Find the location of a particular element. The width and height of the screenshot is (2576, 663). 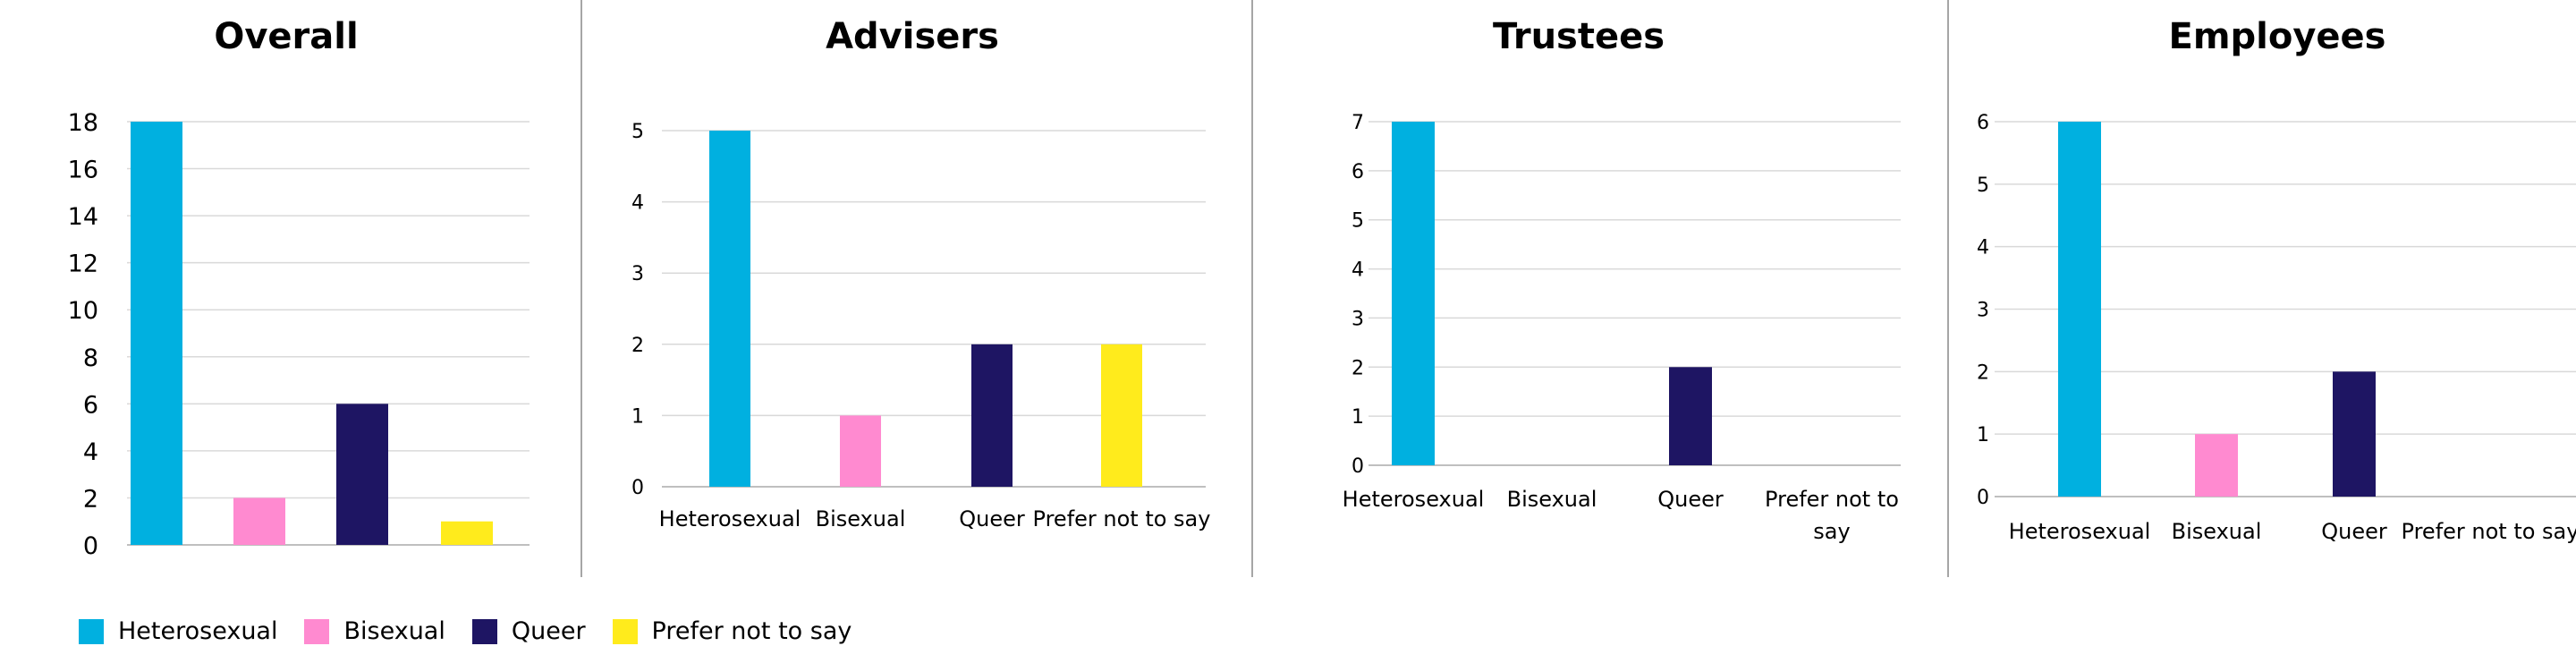

legend-label: Prefer not to say is located at coordinates (751, 631).